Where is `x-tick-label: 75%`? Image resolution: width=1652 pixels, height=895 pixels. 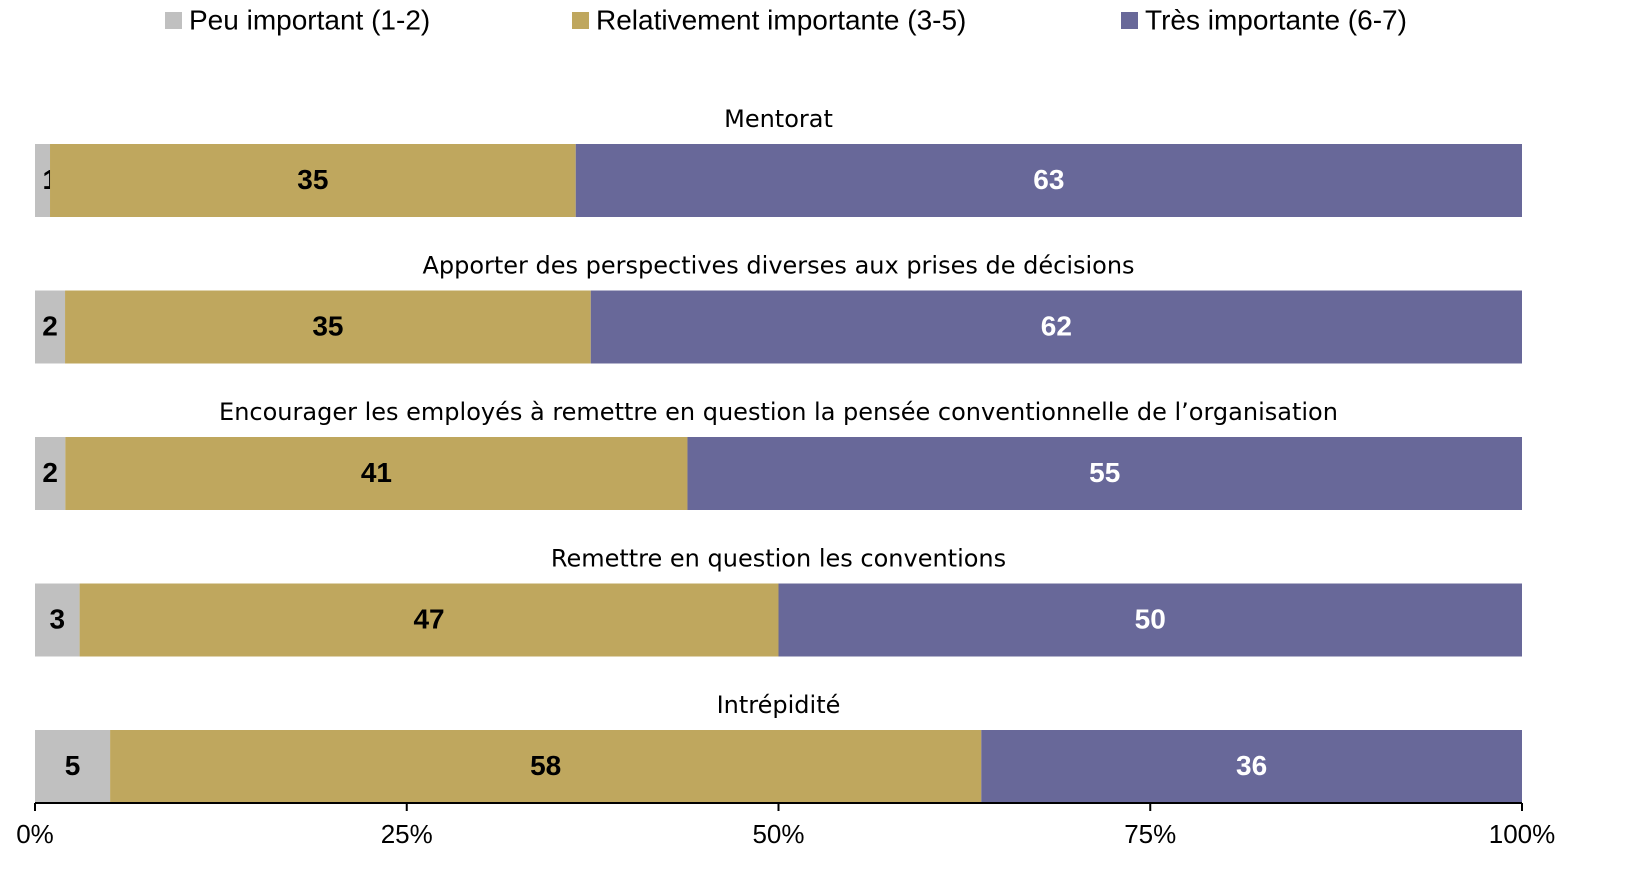
x-tick-label: 75% is located at coordinates (1150, 834).